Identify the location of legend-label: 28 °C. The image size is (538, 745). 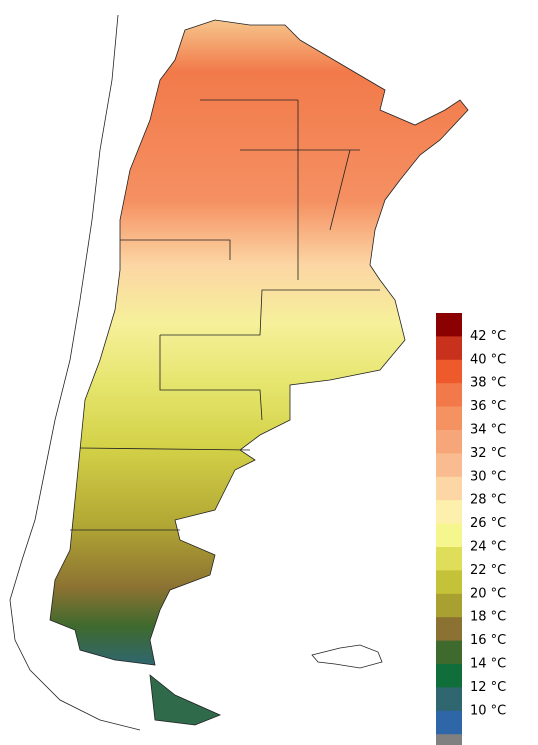
(488, 500).